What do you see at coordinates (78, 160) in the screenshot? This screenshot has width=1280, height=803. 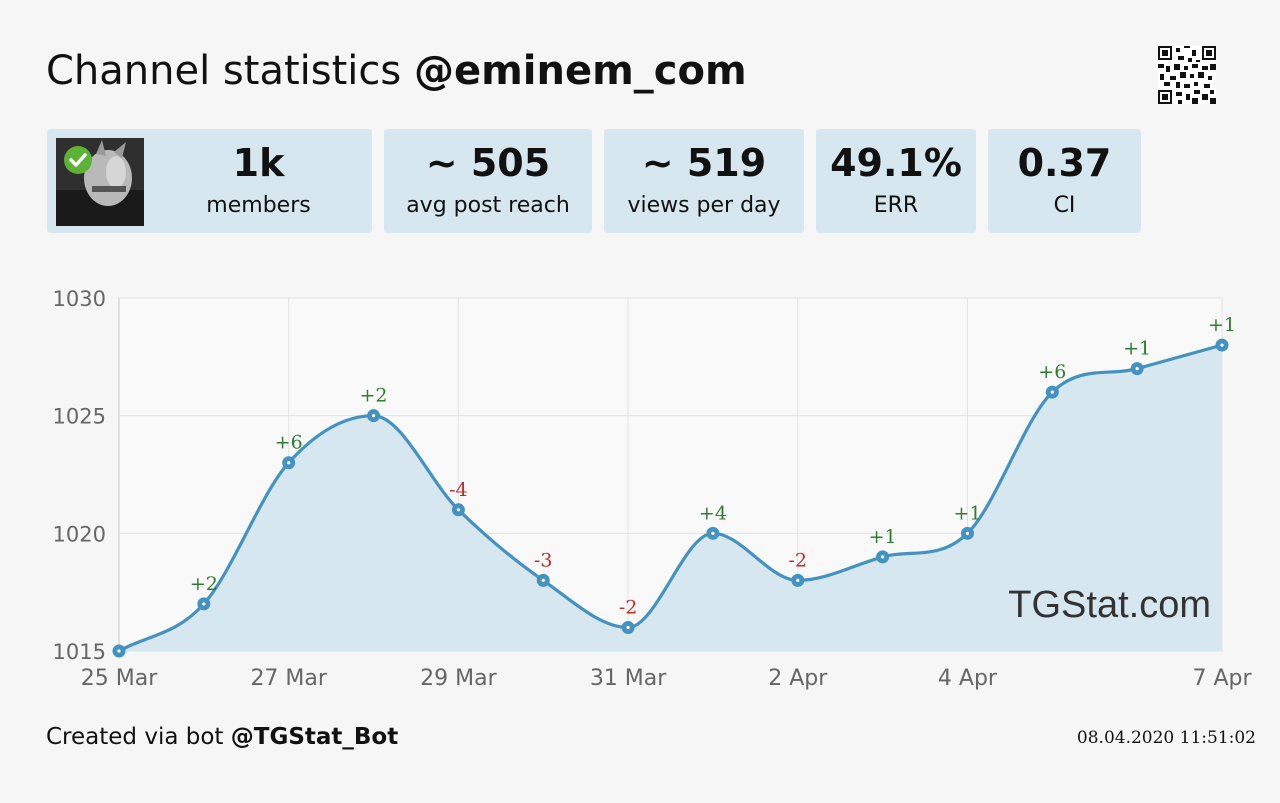 I see `verified-check-icon` at bounding box center [78, 160].